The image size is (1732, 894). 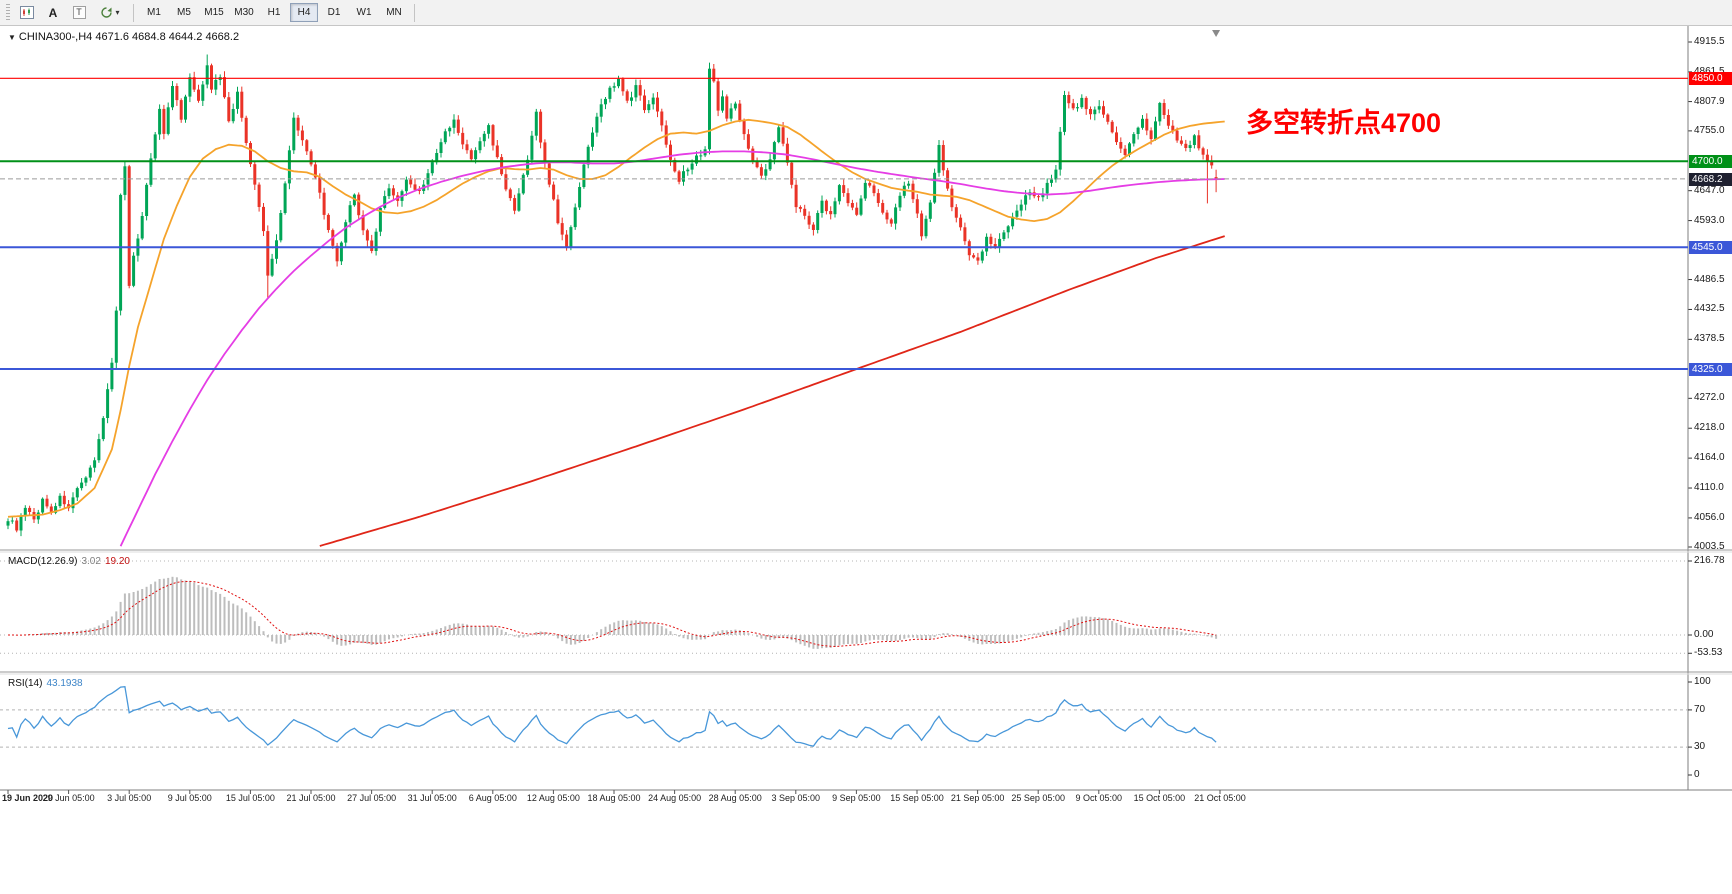 I want to click on rsi-line-layer, so click(x=612, y=716).